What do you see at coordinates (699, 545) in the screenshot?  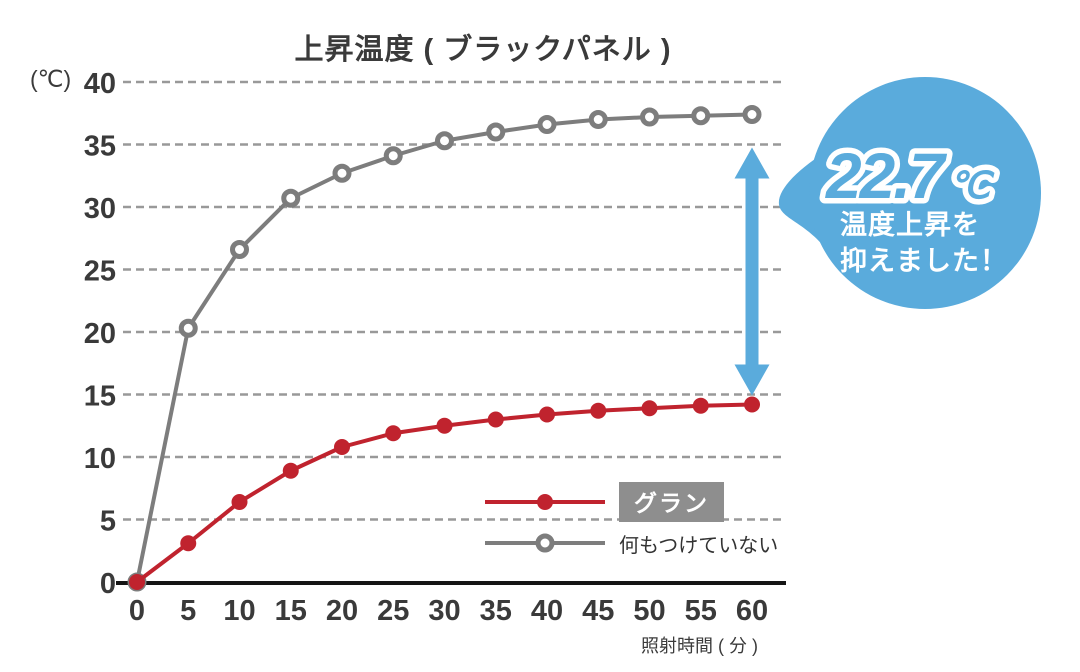 I see `legend-label-untreated: 何もつけていない` at bounding box center [699, 545].